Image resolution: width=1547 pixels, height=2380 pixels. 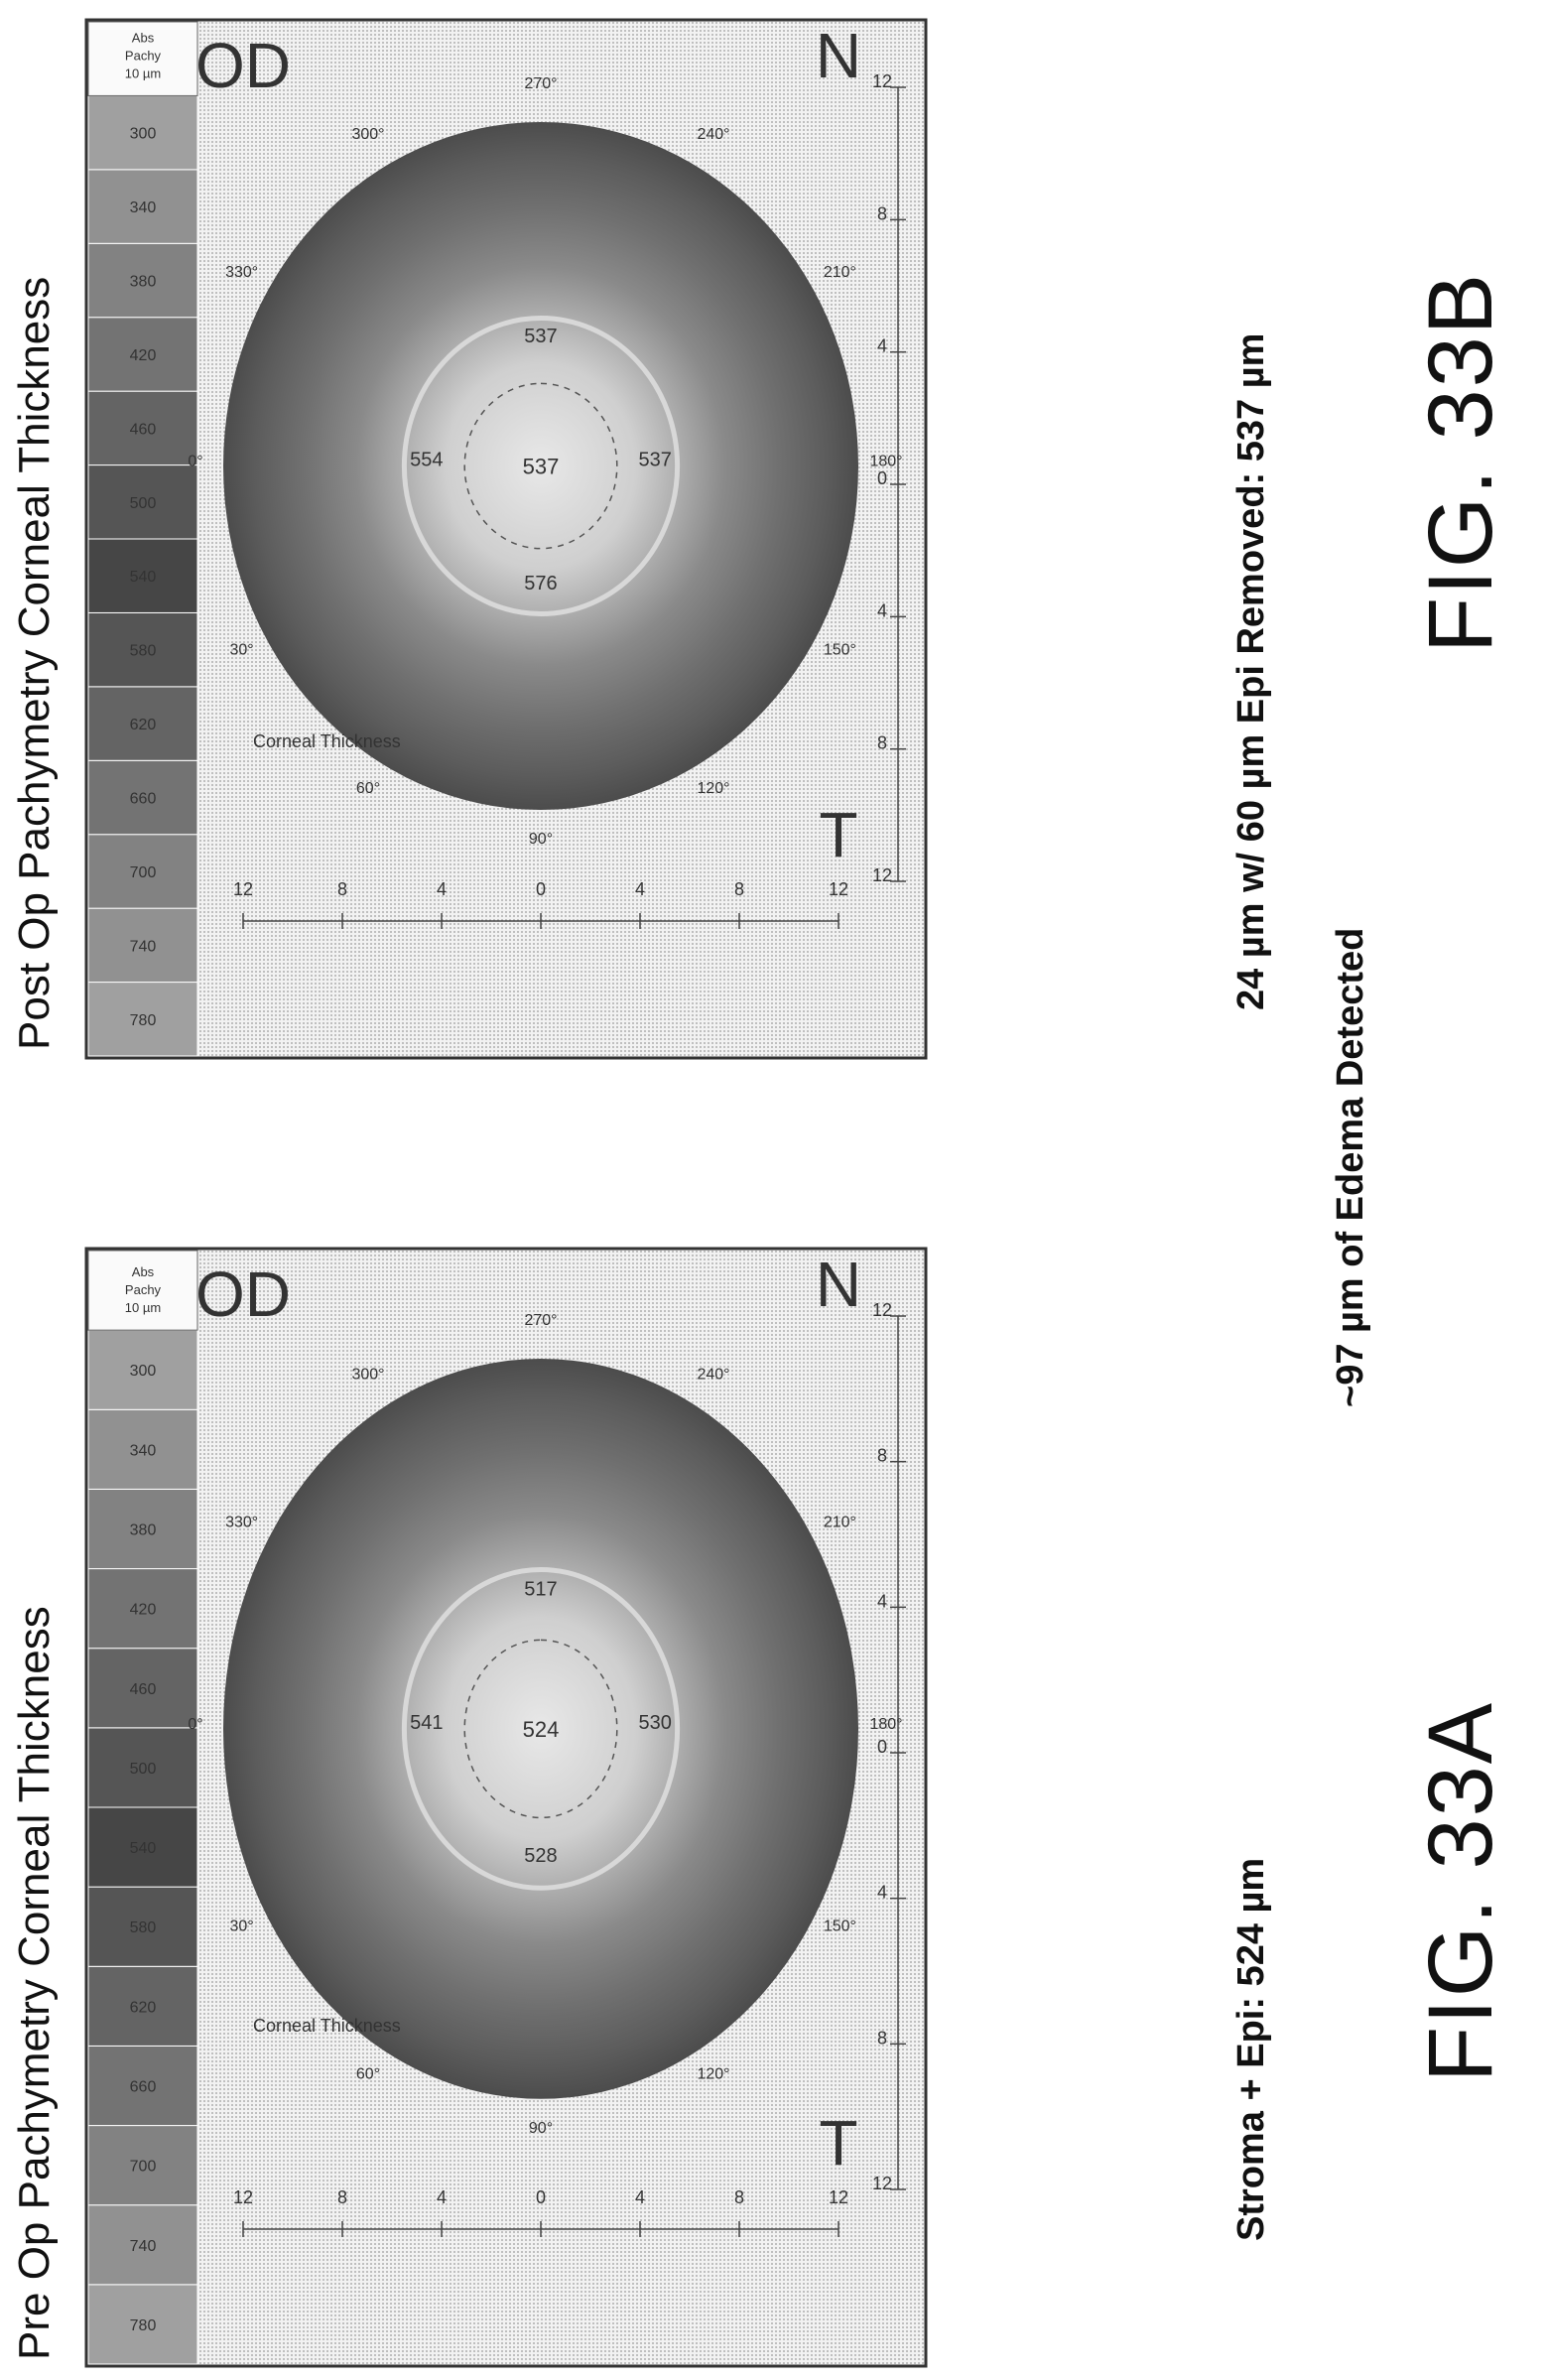 I want to click on angle-label: 210°, so click(x=840, y=1522).